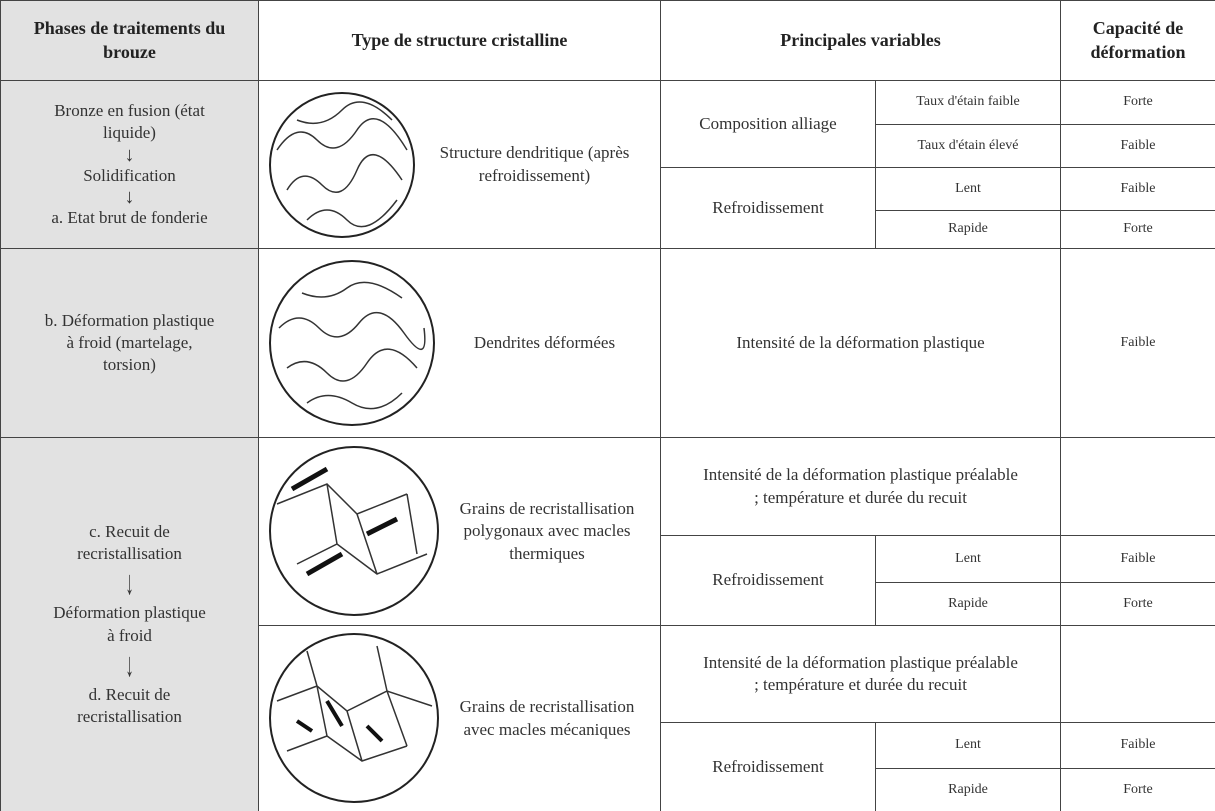 This screenshot has width=1215, height=811. Describe the element at coordinates (129, 217) in the screenshot. I see `phase-text: a. Etat brut de fonderie` at that location.